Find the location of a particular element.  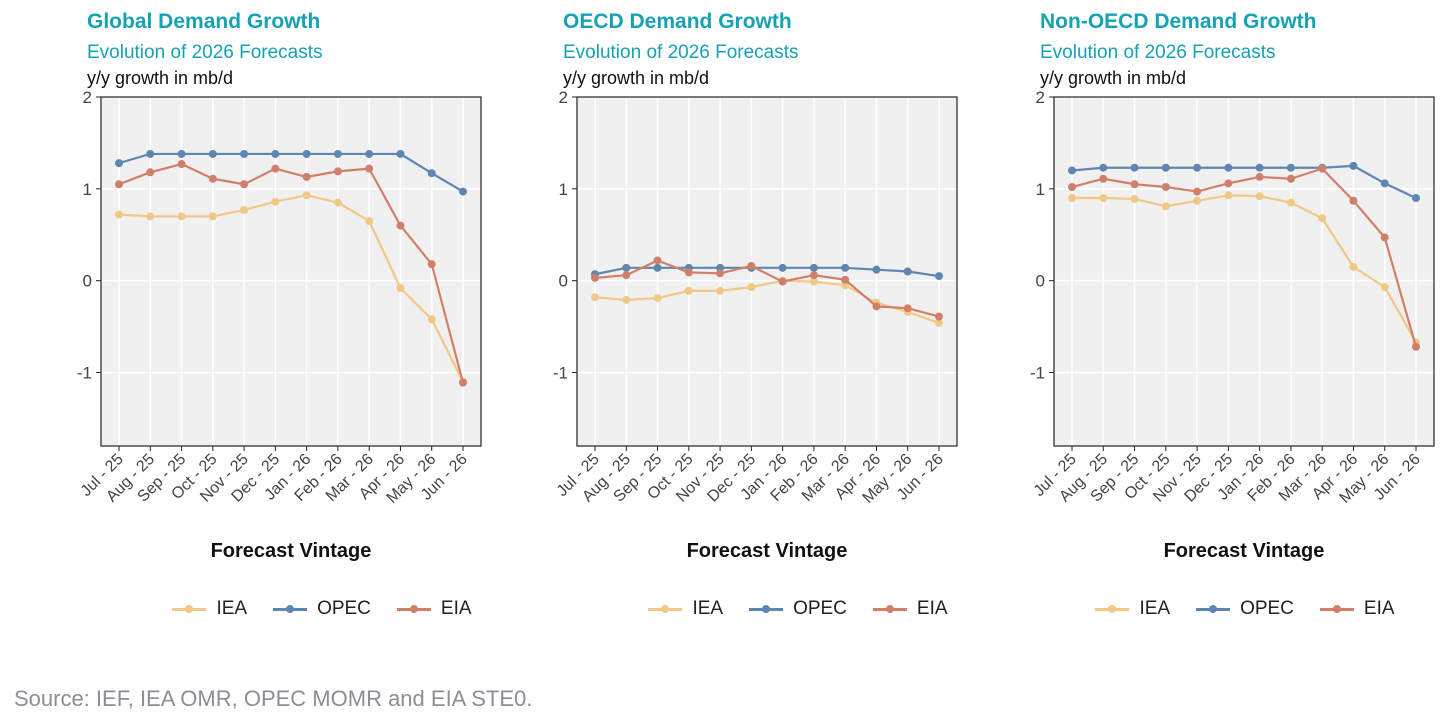

legend-label: OPEC is located at coordinates (820, 608).